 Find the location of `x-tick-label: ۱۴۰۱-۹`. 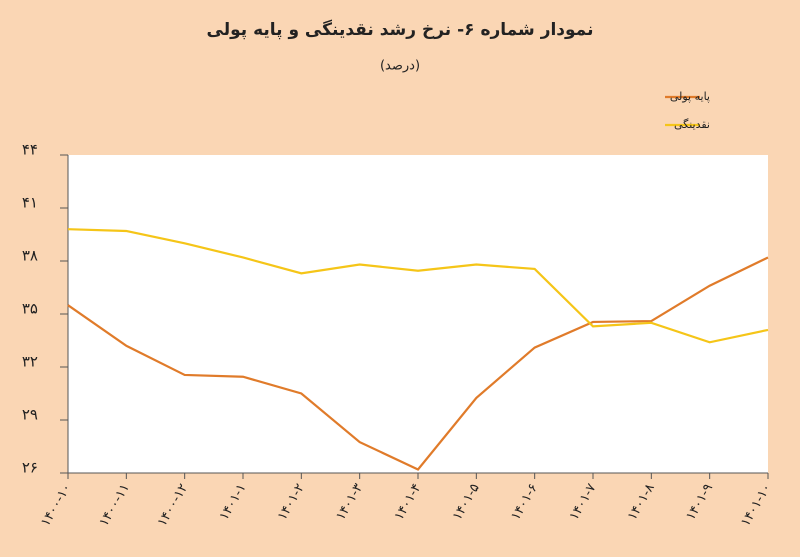

x-tick-label: ۱۴۰۱-۹ is located at coordinates (699, 502).